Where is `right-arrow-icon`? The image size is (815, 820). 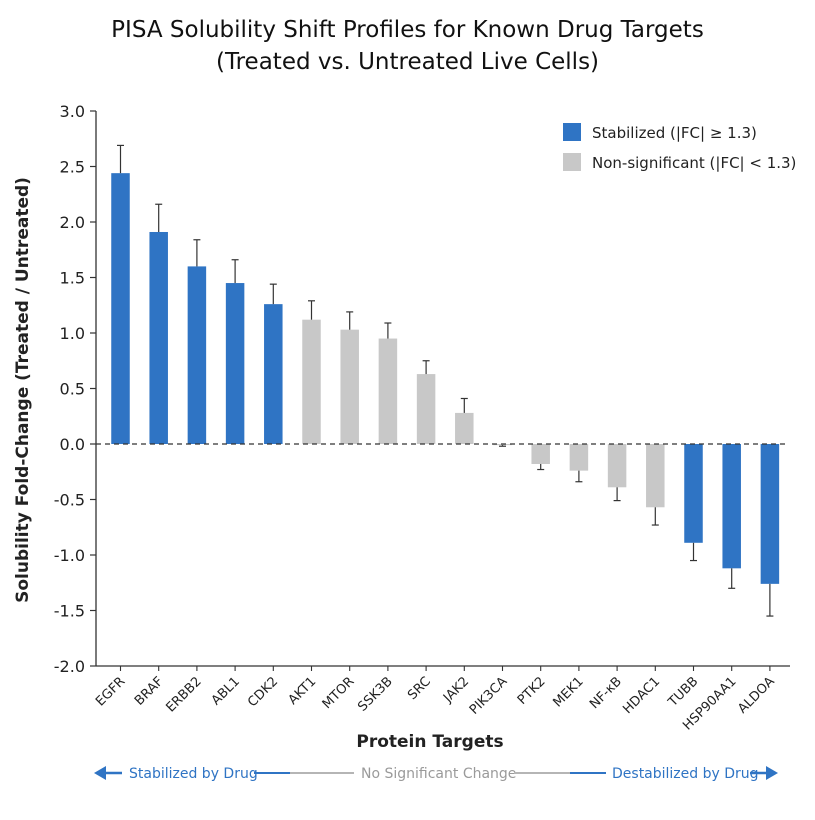
right-arrow-icon is located at coordinates (772, 773).